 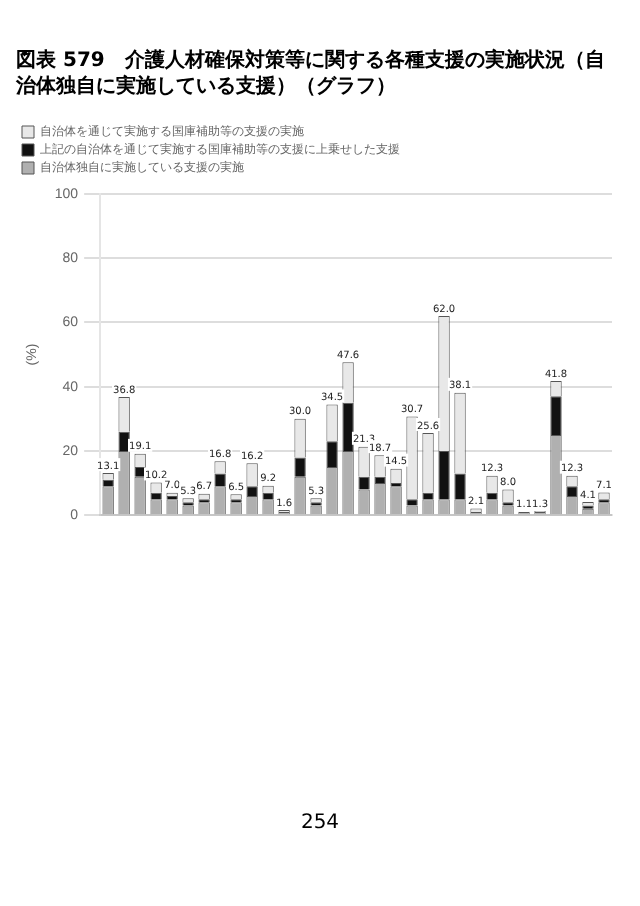 What do you see at coordinates (311, 74) in the screenshot?
I see `chart-title: 図表 579 介護人材確保対策等に関する各種支援の実施状況（自治体独自に実施している支援）（グラフ）` at bounding box center [311, 74].